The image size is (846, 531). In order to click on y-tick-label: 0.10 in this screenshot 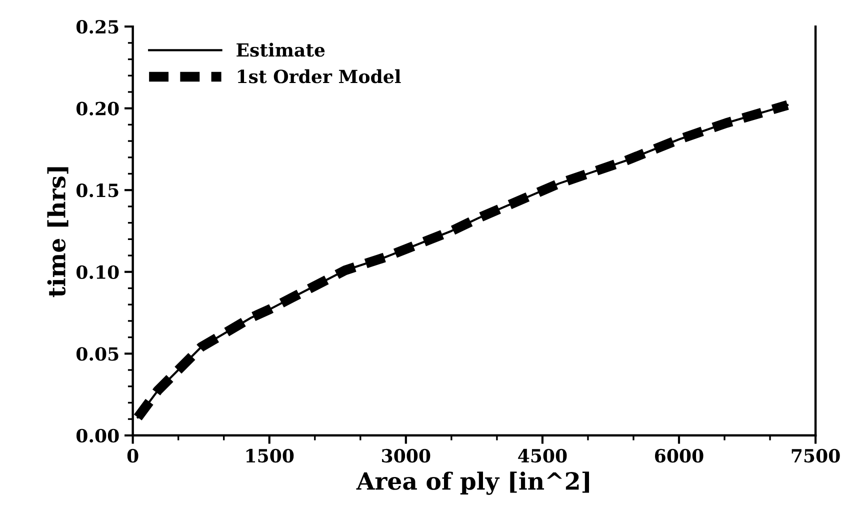, I will do `click(97, 272)`.